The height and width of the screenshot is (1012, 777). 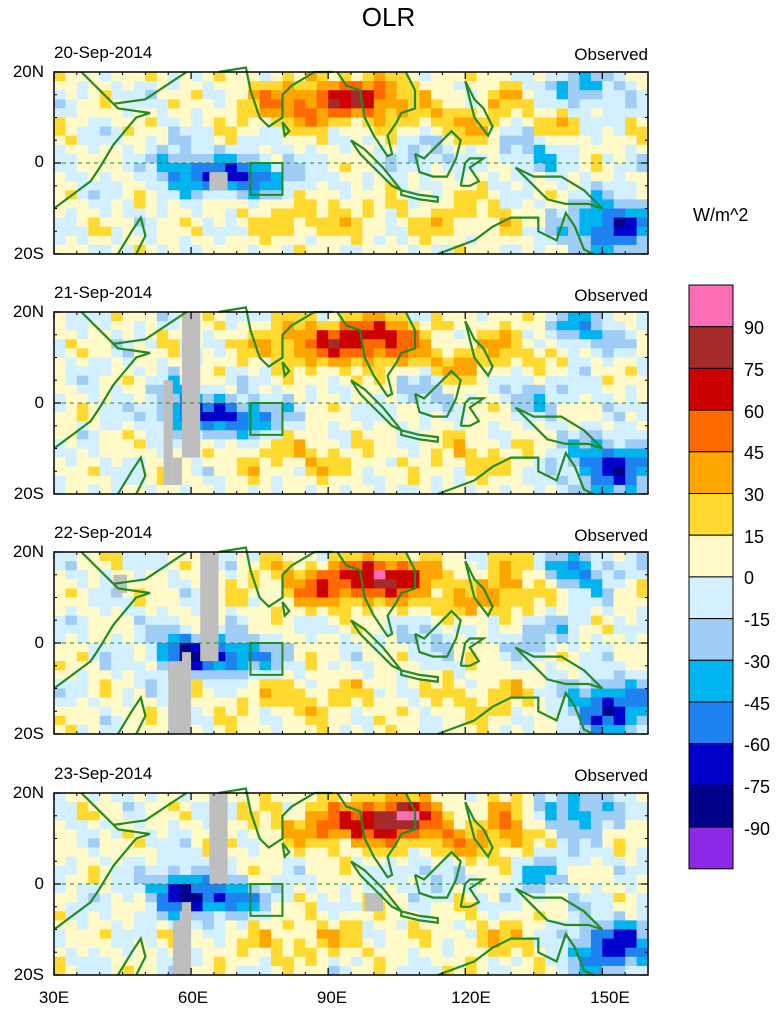 I want to click on chart-title: OLR, so click(x=388, y=17).